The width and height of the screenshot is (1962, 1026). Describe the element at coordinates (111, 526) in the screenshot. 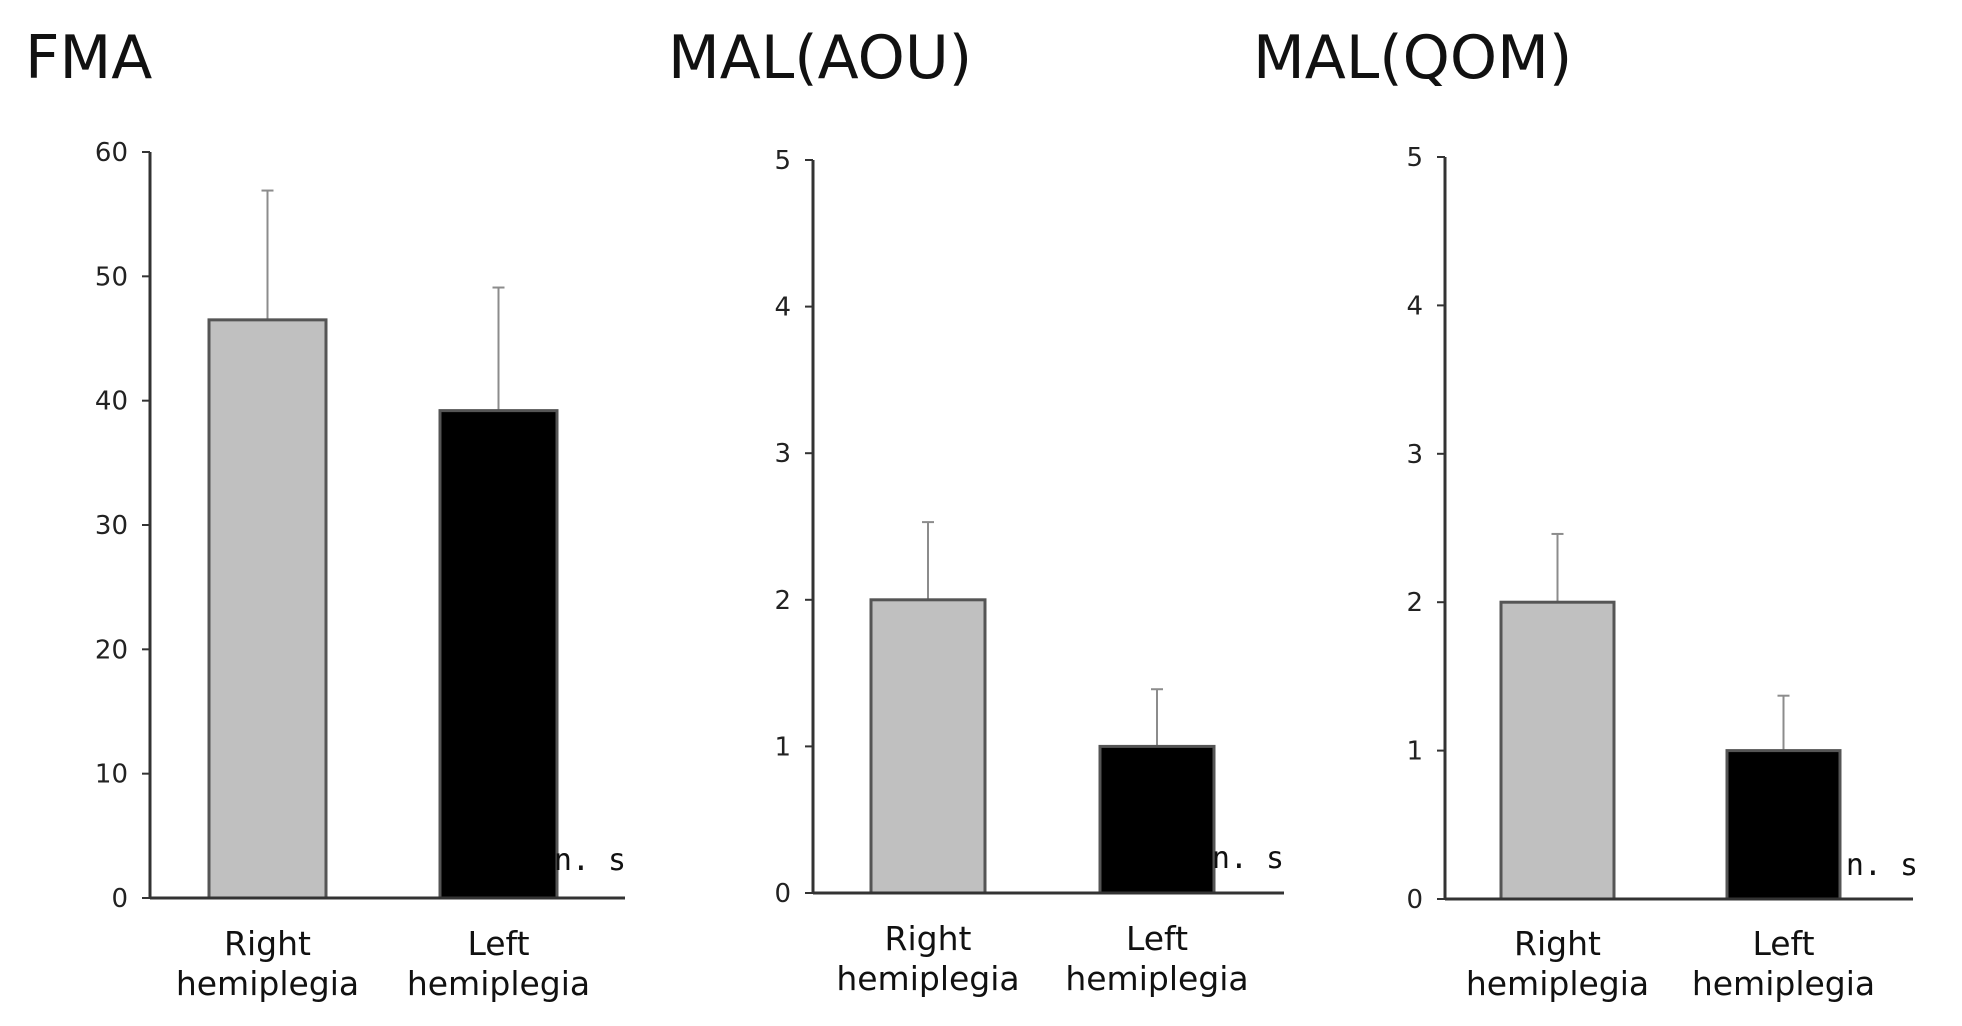

I see `y-tick-label: 30` at that location.